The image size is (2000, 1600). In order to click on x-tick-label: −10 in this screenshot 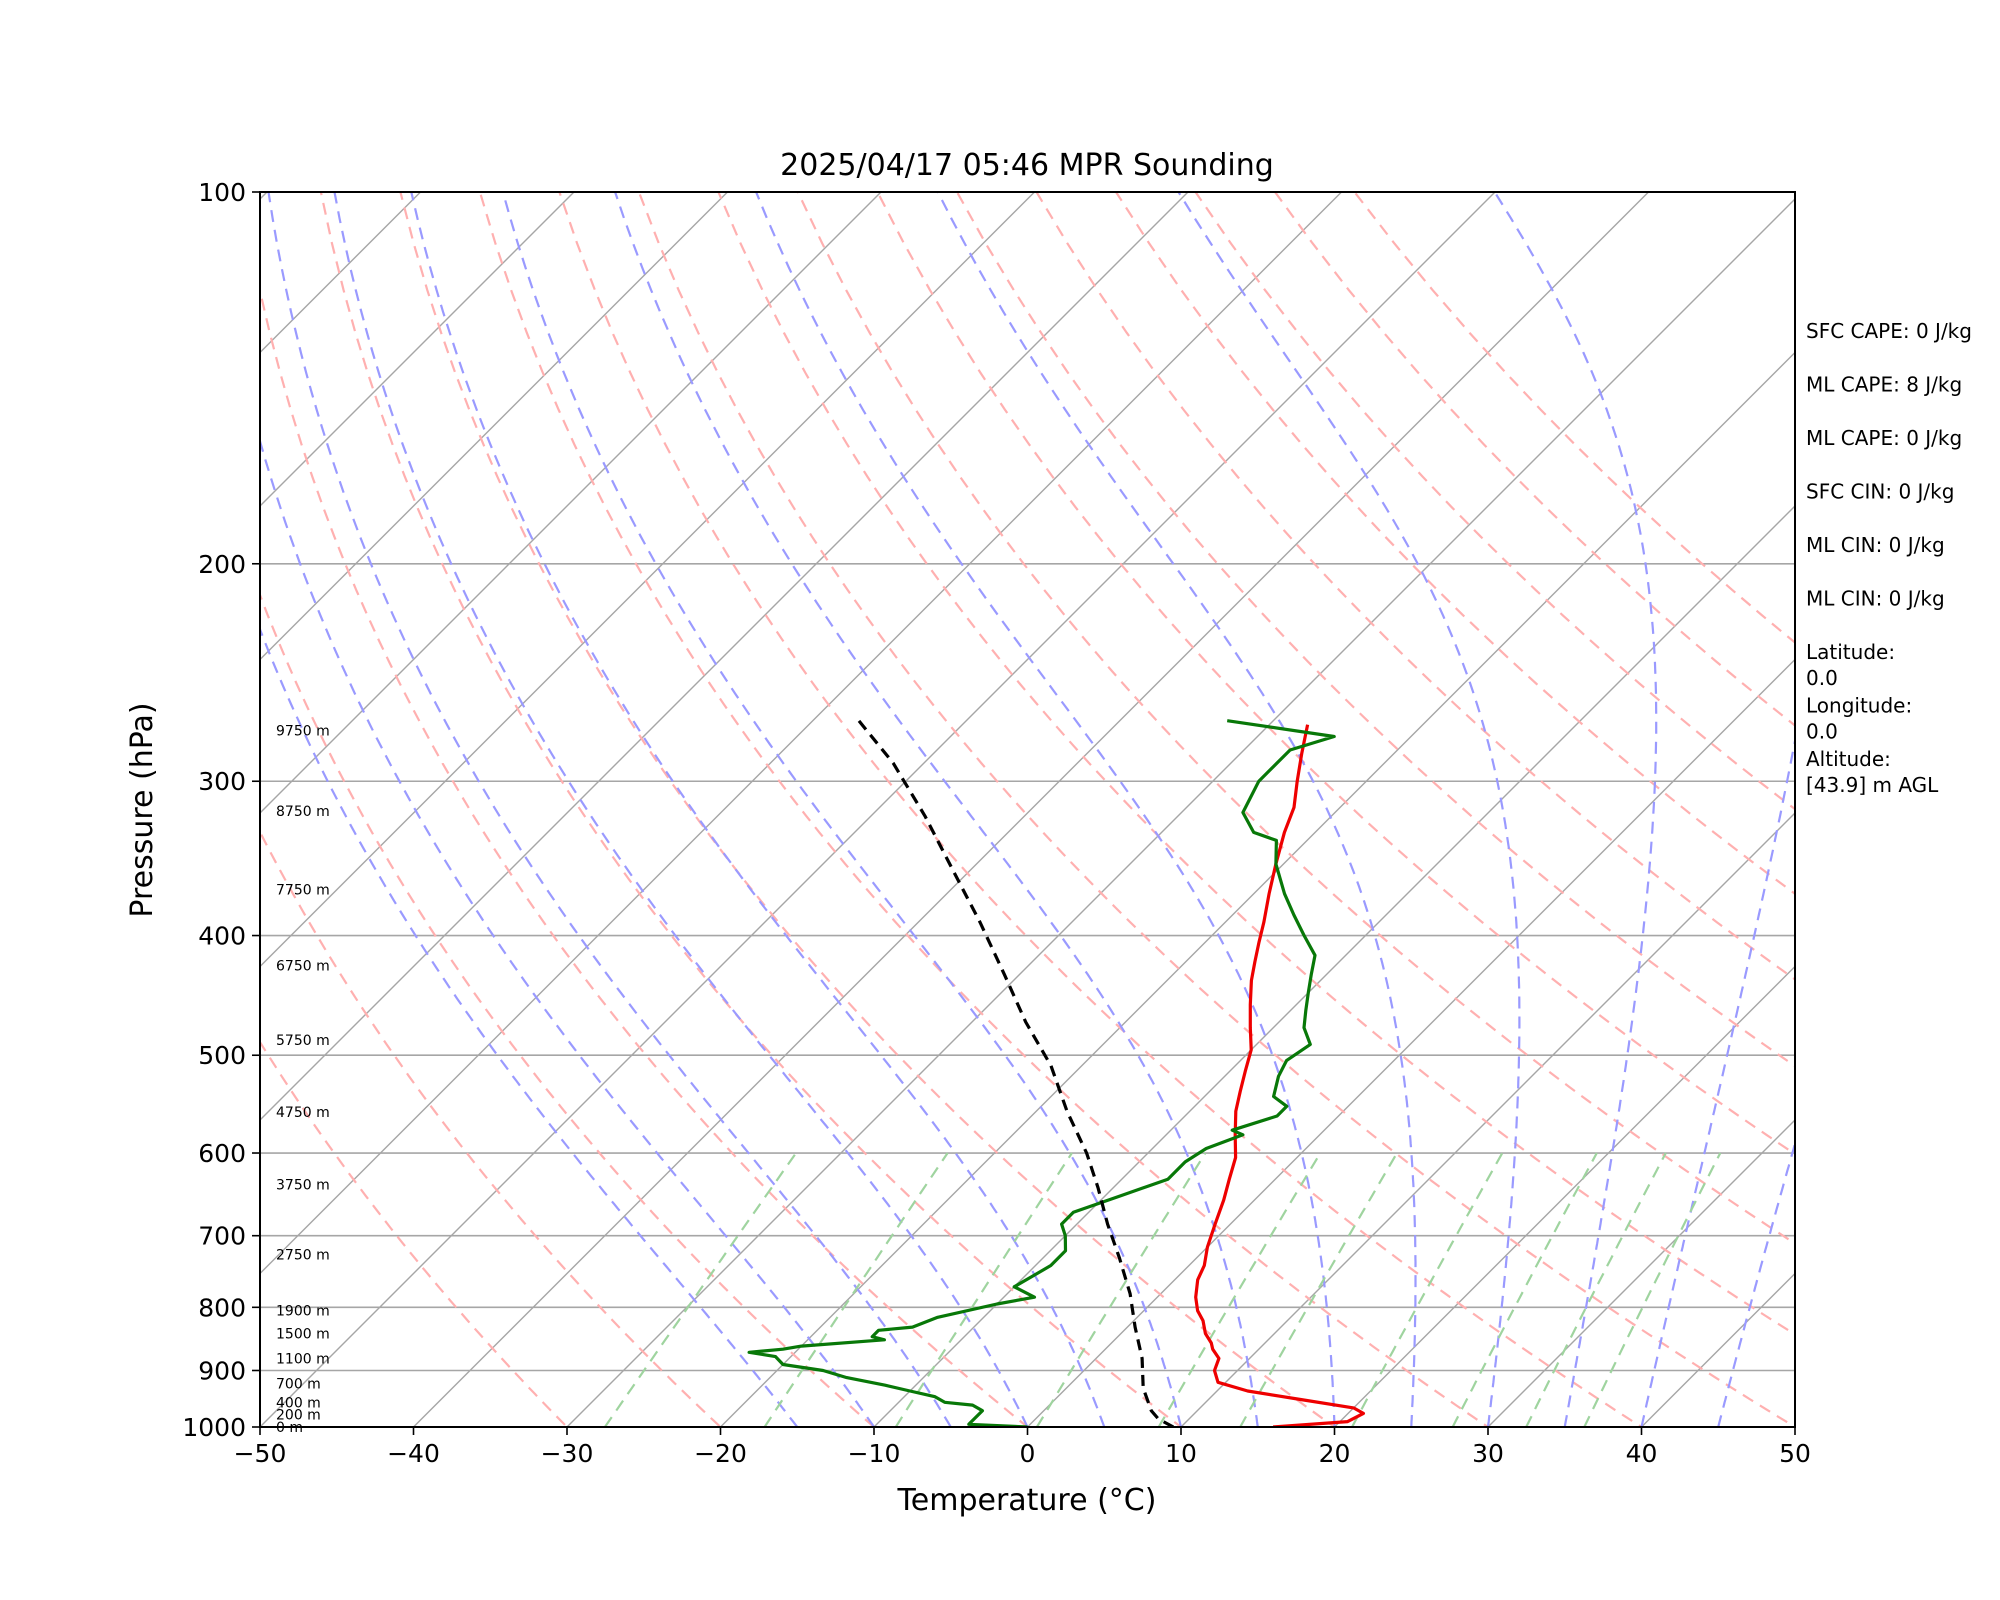, I will do `click(874, 1453)`.